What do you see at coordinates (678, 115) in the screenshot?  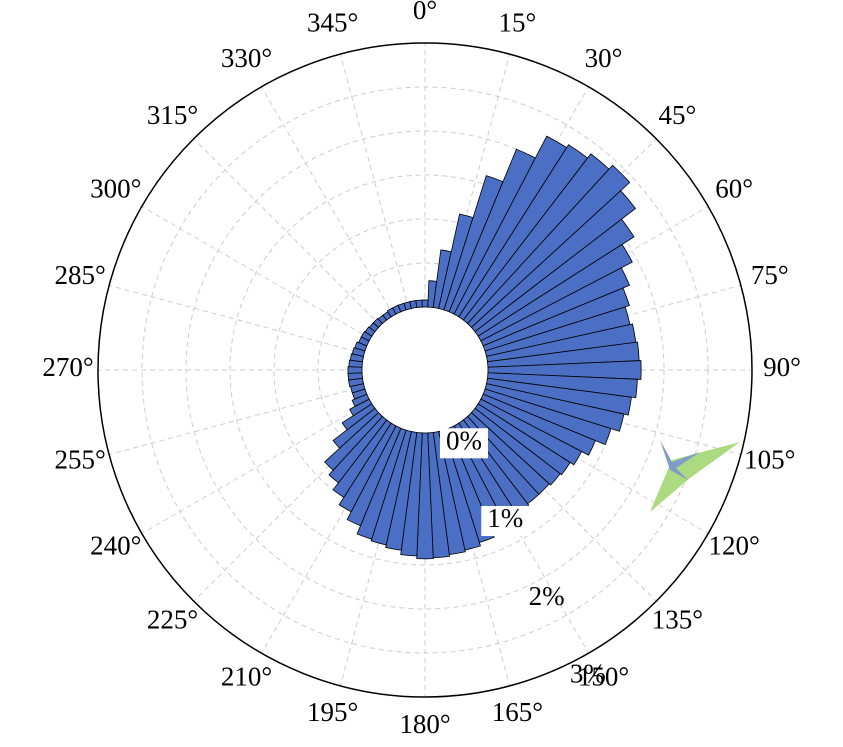 I see `theta-tick-label: 45°` at bounding box center [678, 115].